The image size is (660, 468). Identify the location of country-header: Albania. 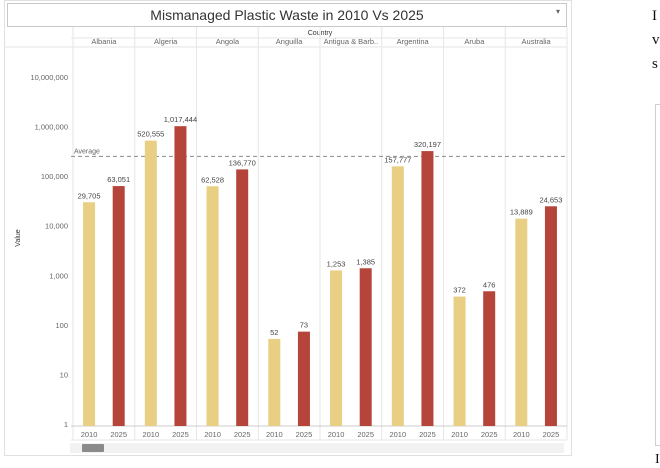
(104, 41).